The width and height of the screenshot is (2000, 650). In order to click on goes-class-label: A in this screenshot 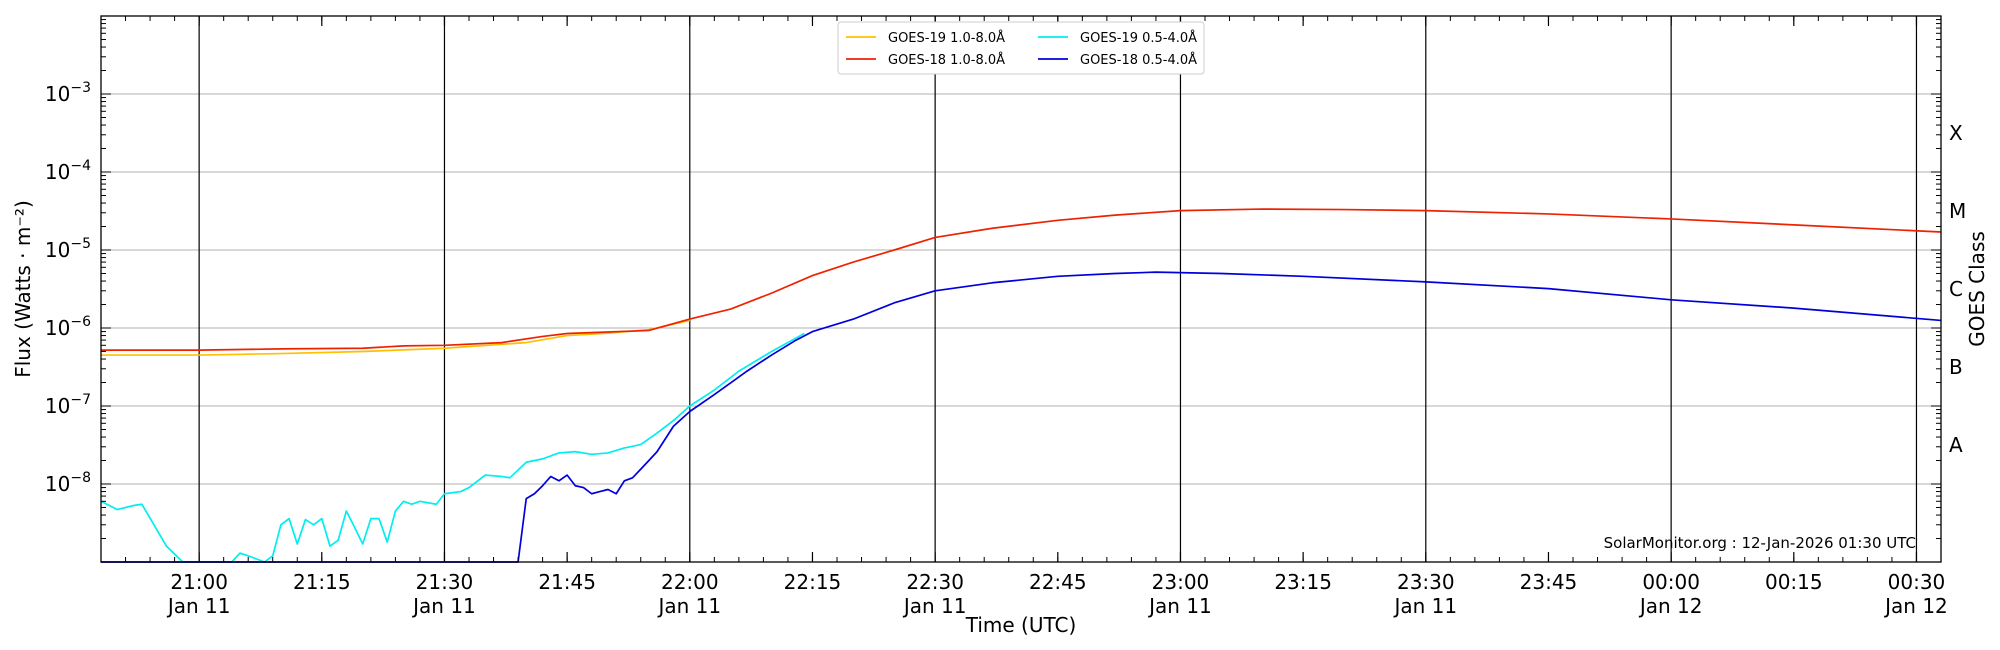, I will do `click(1956, 445)`.